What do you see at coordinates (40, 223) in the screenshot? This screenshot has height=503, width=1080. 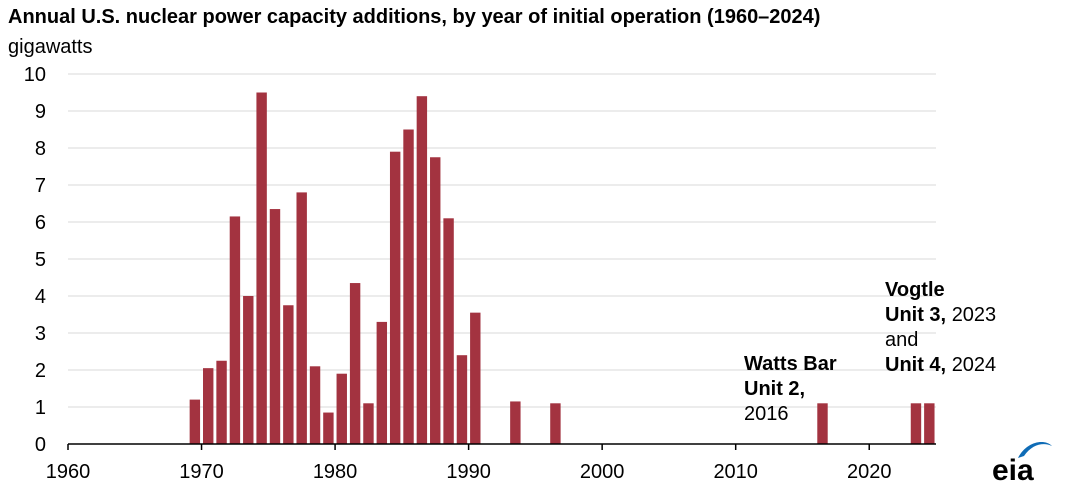 I see `y-tick-label-6: 6` at bounding box center [40, 223].